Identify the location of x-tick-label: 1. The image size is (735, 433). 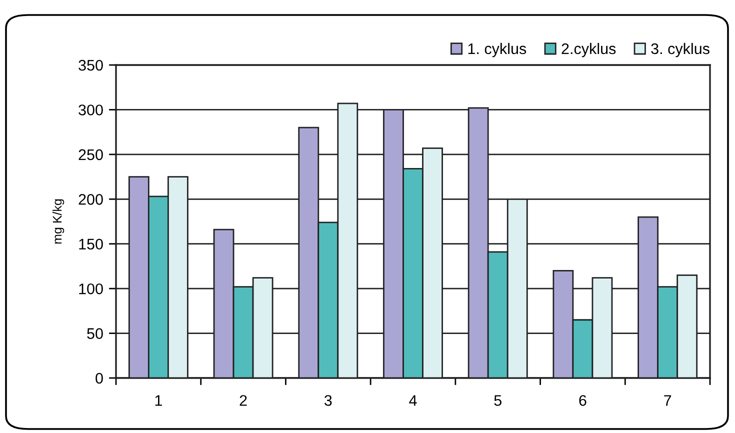
(158, 400).